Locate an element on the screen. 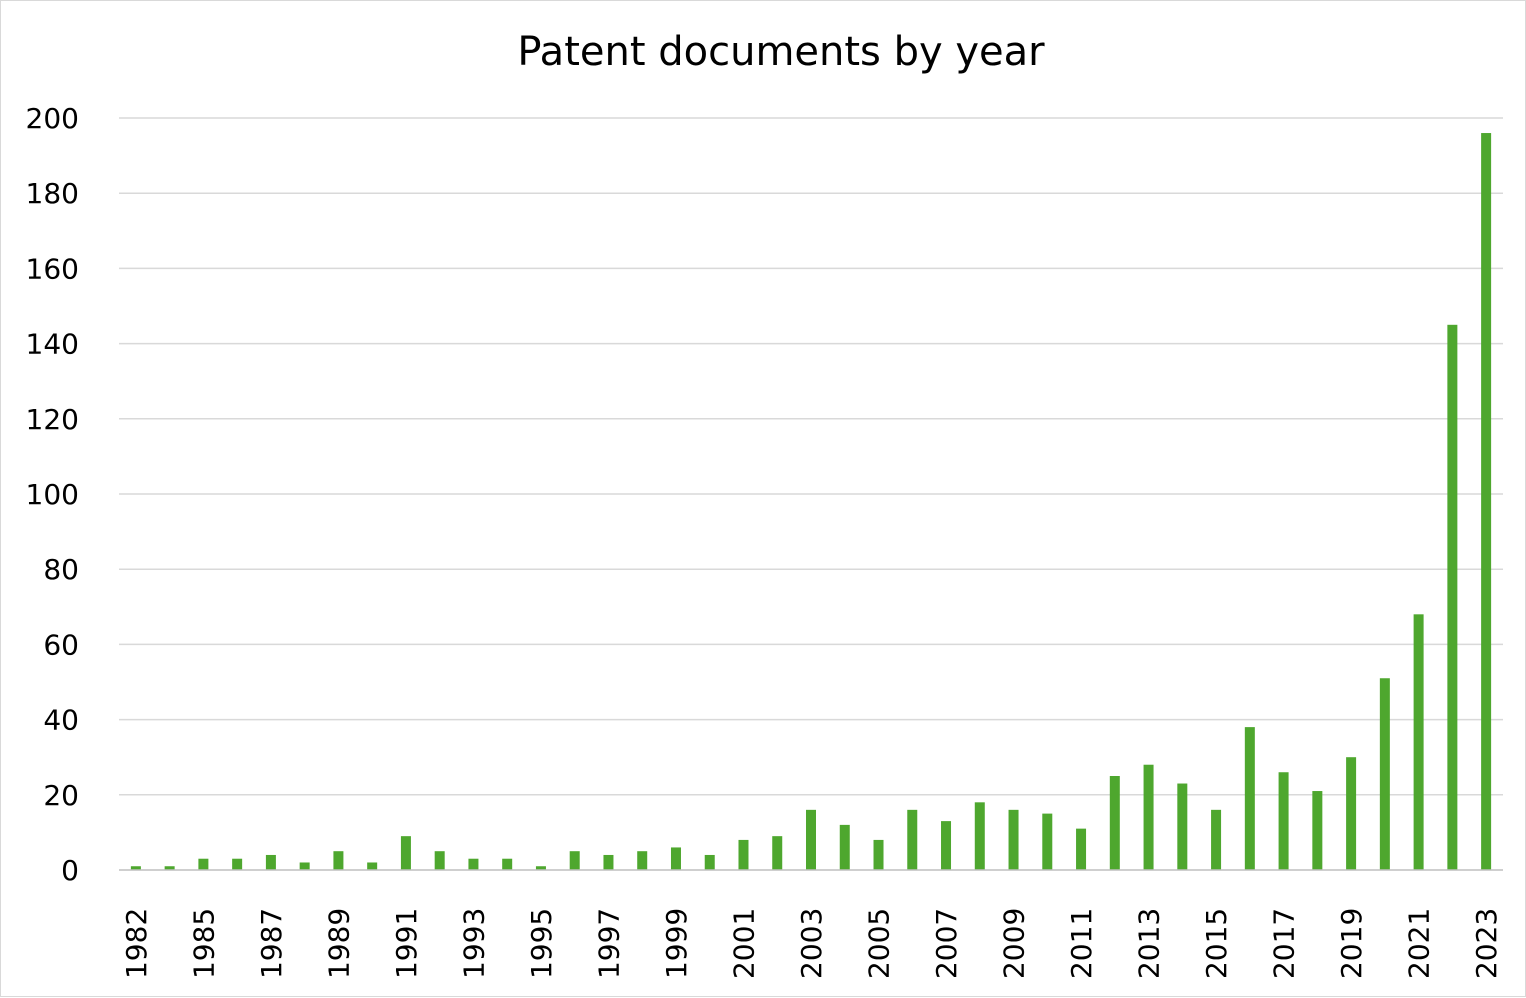 The width and height of the screenshot is (1526, 998). x-tick-label: 2013 is located at coordinates (1149, 943).